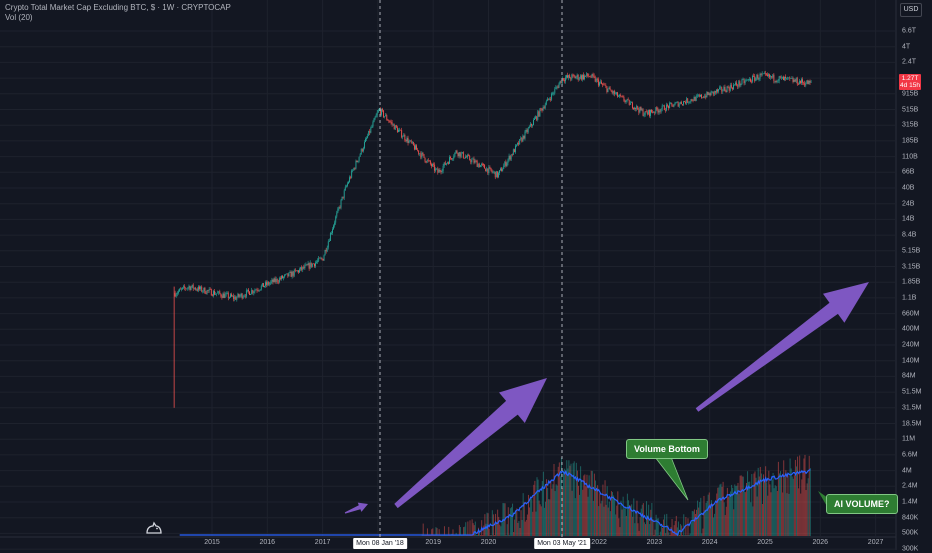  What do you see at coordinates (19, 17) in the screenshot?
I see `volume-indicator-label: Vol (20)` at bounding box center [19, 17].